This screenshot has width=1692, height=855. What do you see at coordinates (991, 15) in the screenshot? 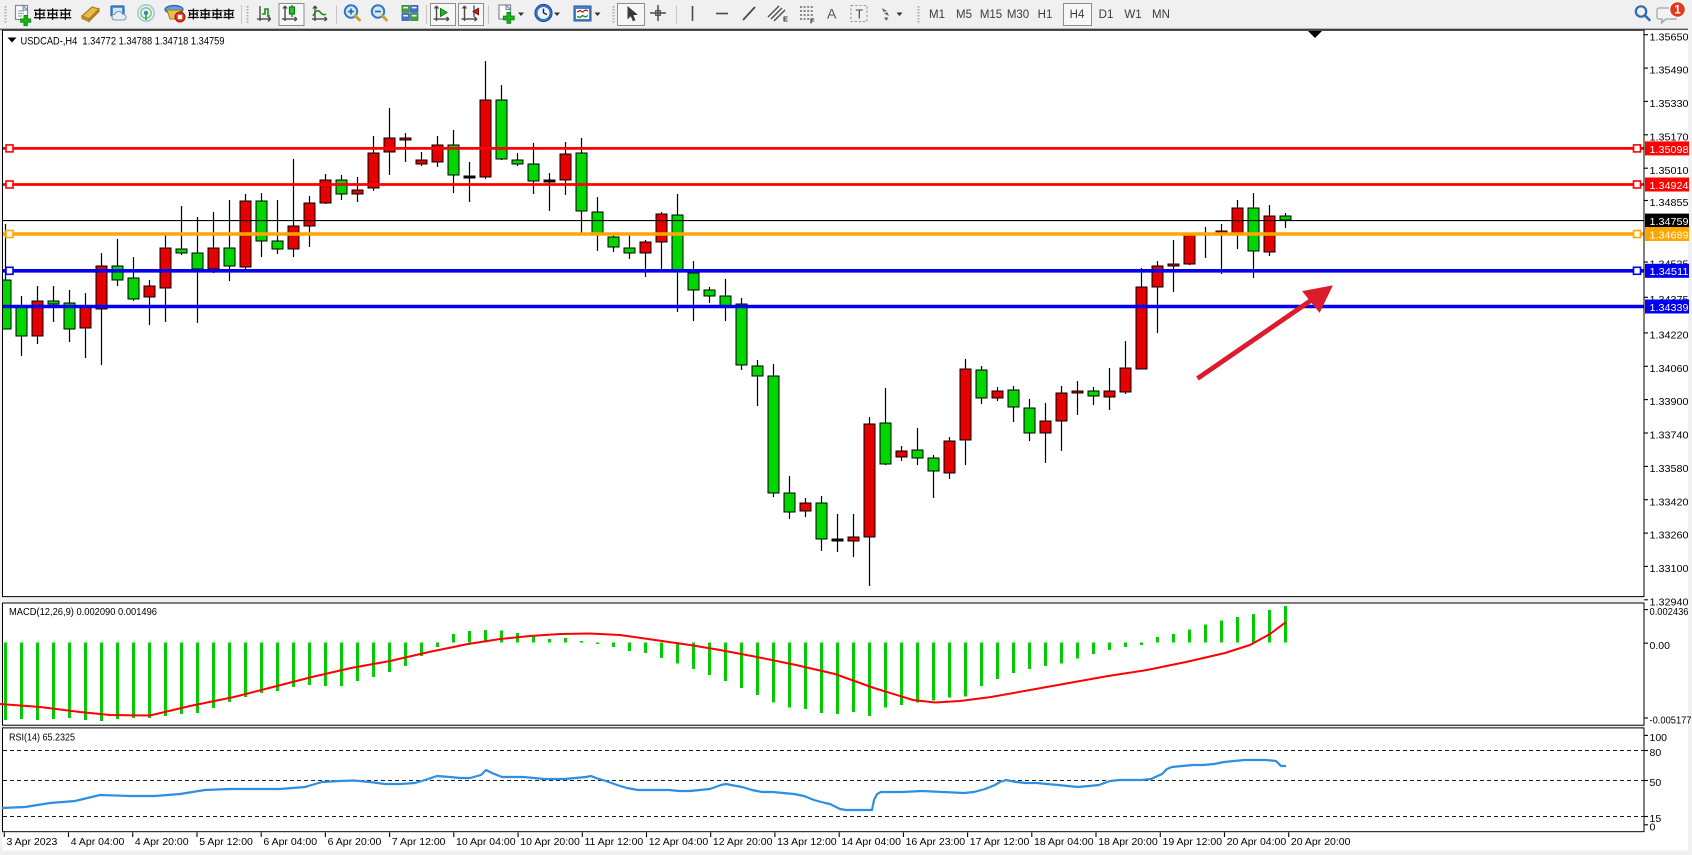
I see `svg-text: M15` at bounding box center [991, 15].